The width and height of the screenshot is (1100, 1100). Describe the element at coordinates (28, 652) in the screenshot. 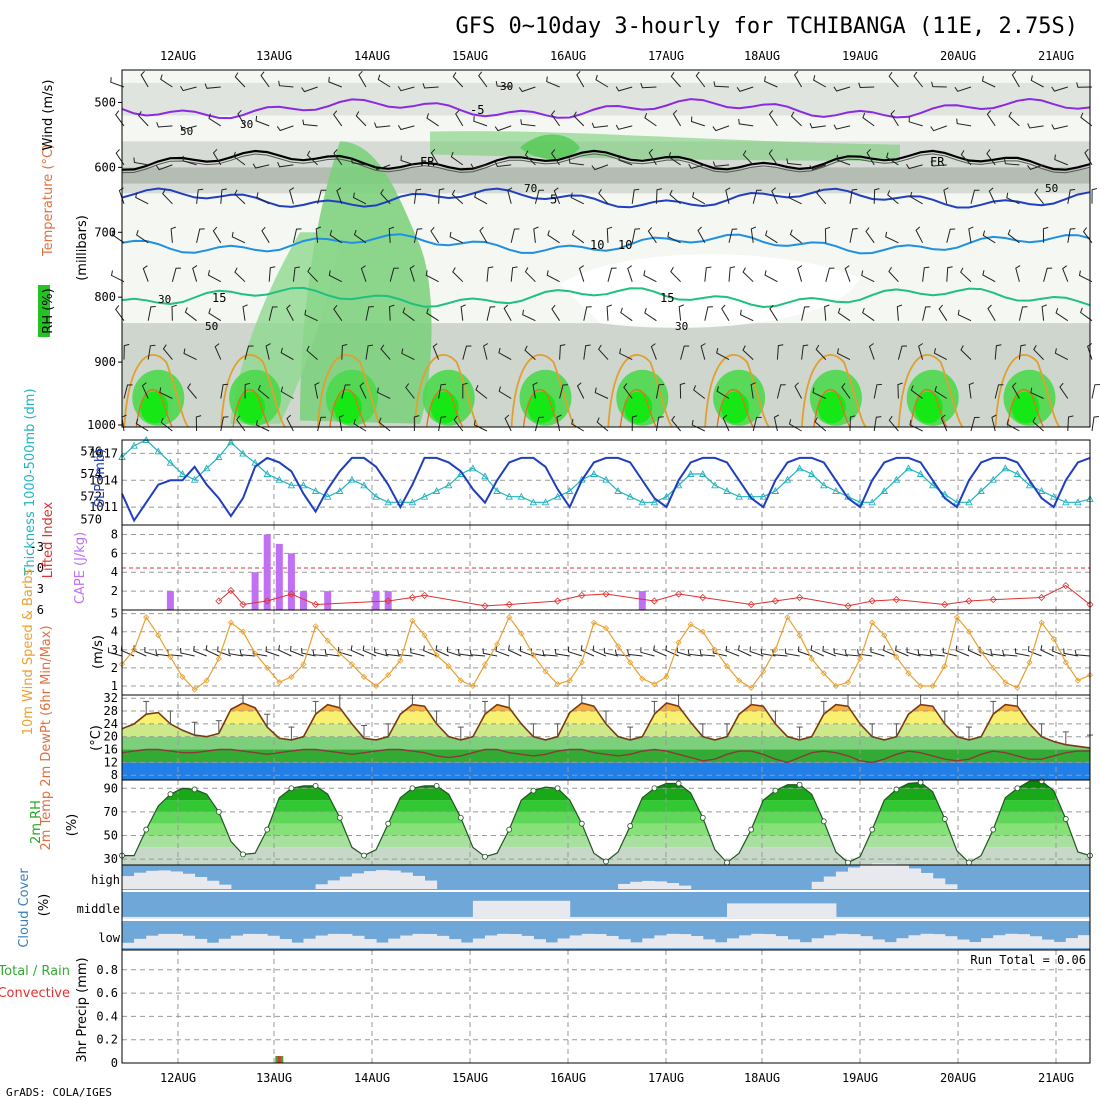

I see `wind10m-label: 10m Wind Speed & Barbs` at that location.